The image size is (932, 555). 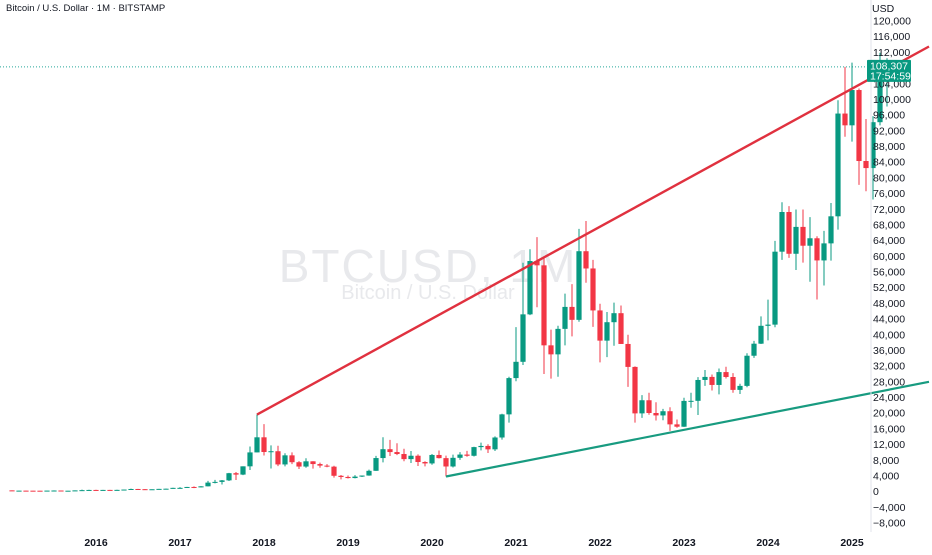 What do you see at coordinates (687, 429) in the screenshot?
I see `support-trendline` at bounding box center [687, 429].